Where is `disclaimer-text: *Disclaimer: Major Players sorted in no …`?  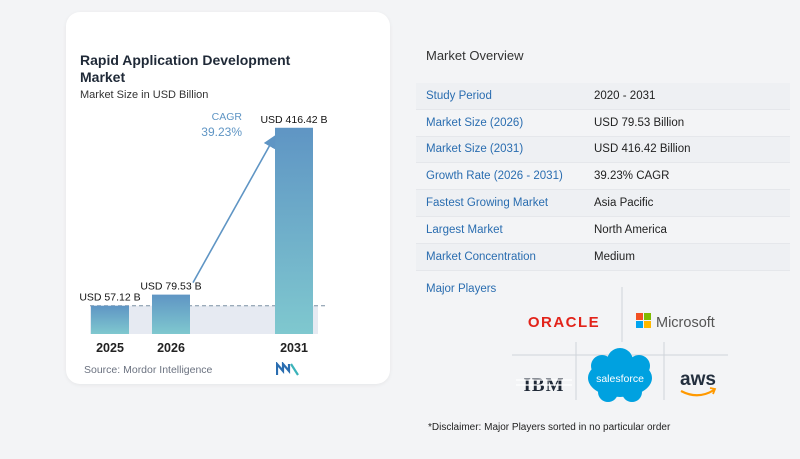
disclaimer-text: *Disclaimer: Major Players sorted in no … is located at coordinates (549, 427).